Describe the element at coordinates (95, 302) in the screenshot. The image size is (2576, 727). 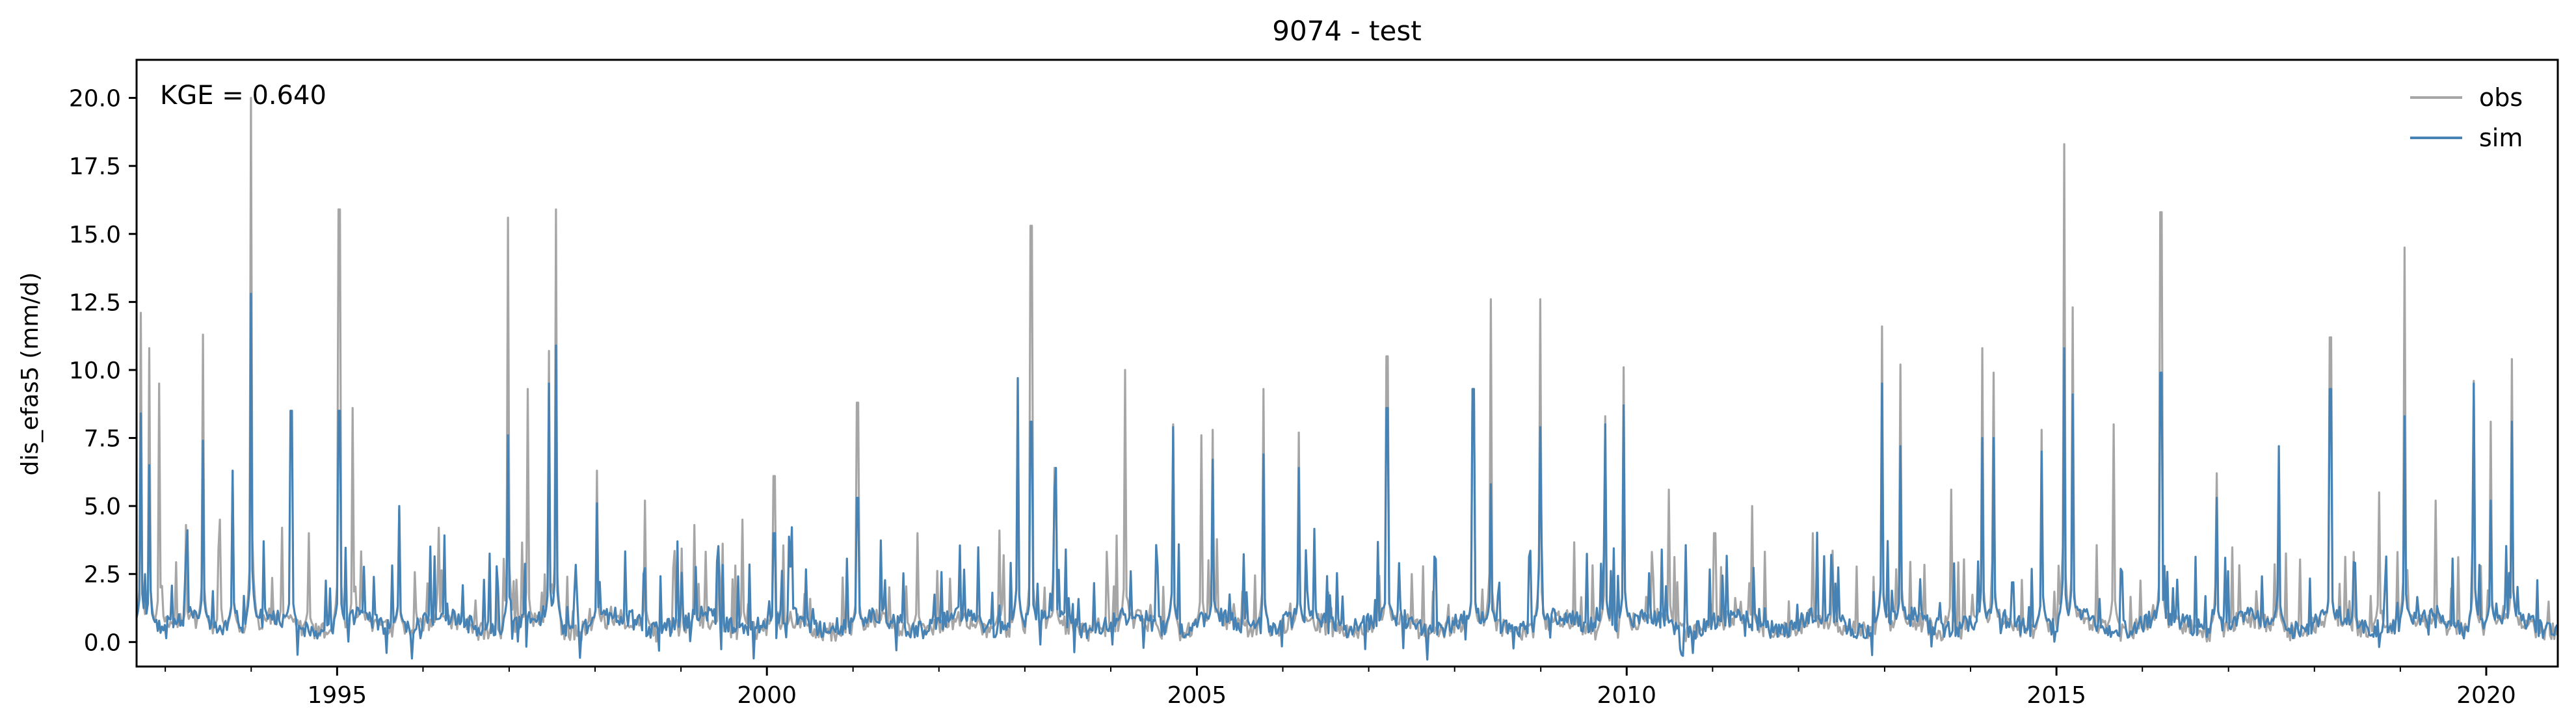
I see `y-tick-label: 12.5` at that location.